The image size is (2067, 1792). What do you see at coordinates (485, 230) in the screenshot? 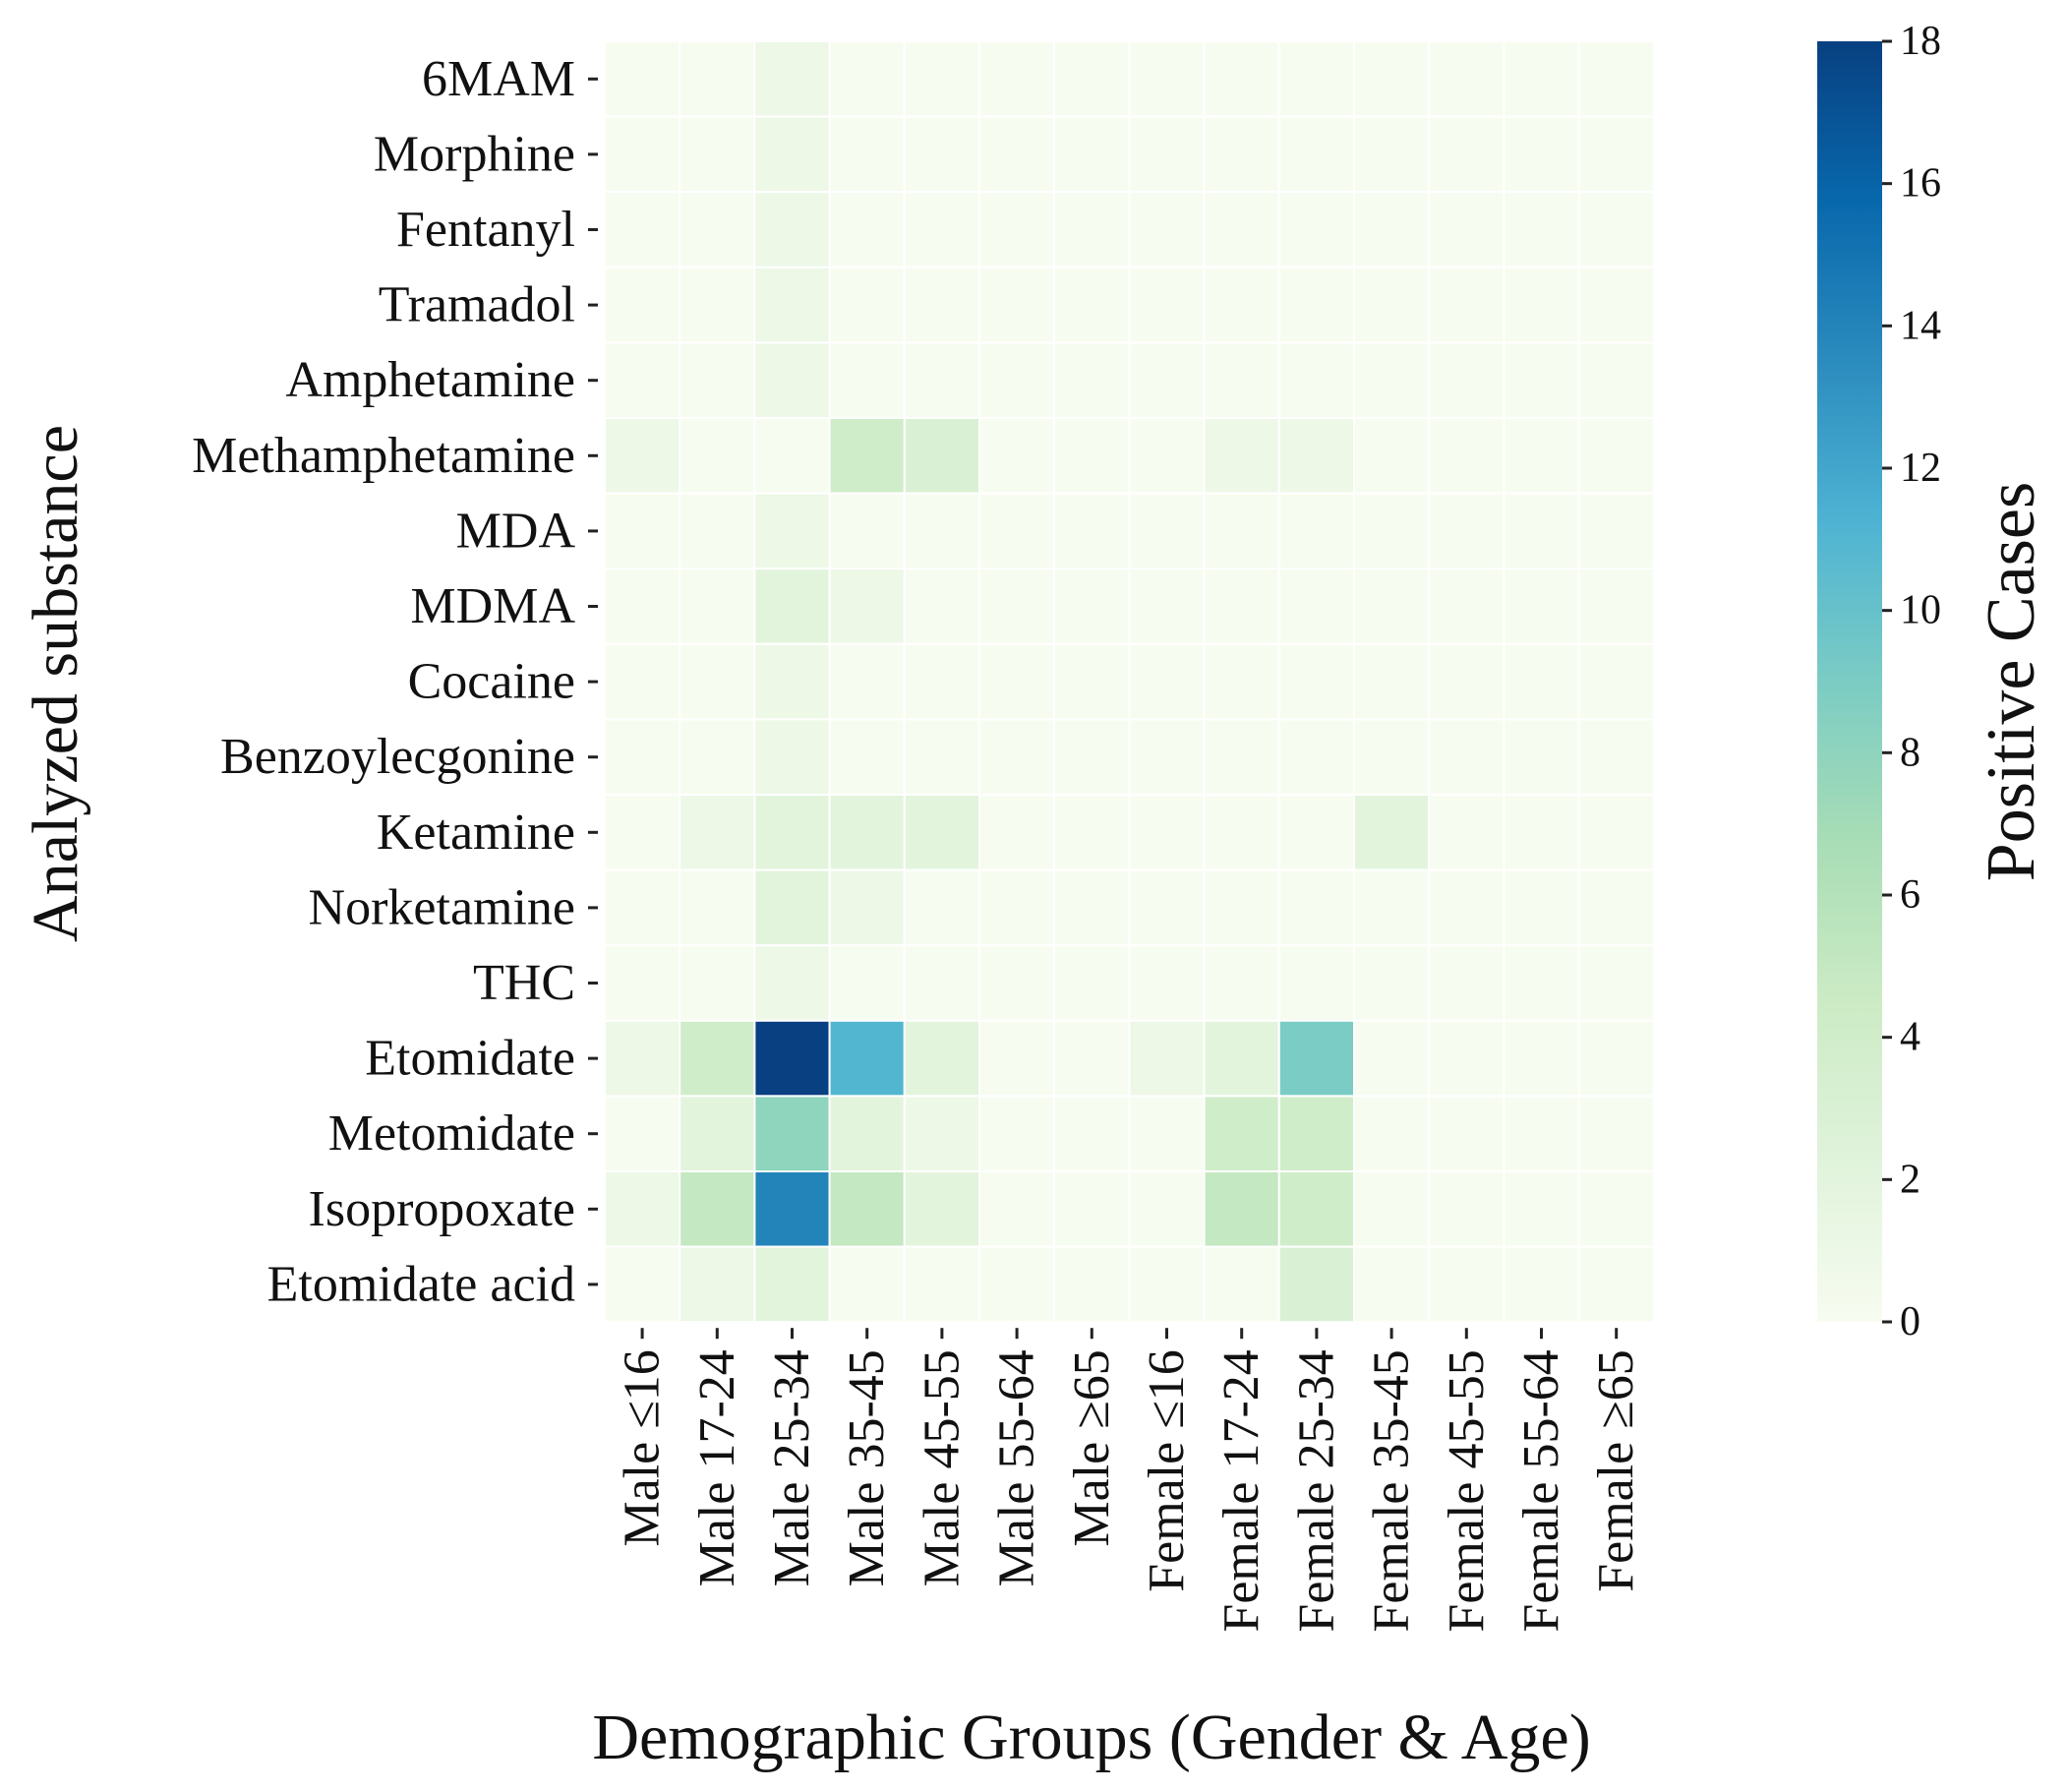
I see `row-label: Fentanyl` at bounding box center [485, 230].